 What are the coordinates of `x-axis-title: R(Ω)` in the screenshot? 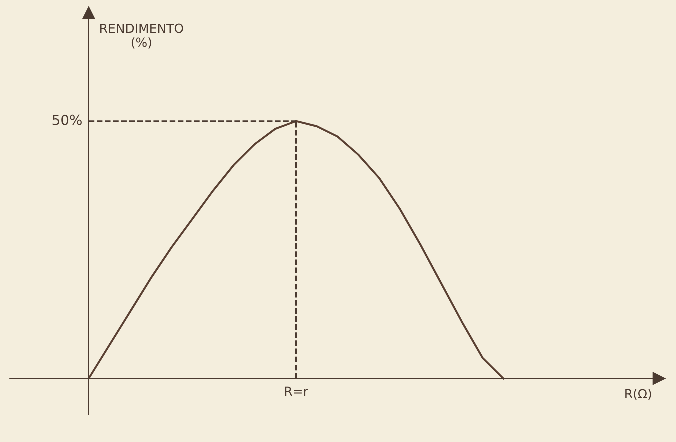 It's located at (639, 394).